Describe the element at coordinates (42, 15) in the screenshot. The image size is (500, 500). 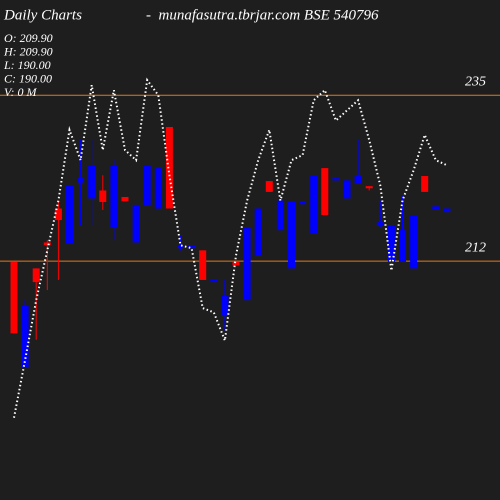
I see `chart-title: Daily Charts` at that location.